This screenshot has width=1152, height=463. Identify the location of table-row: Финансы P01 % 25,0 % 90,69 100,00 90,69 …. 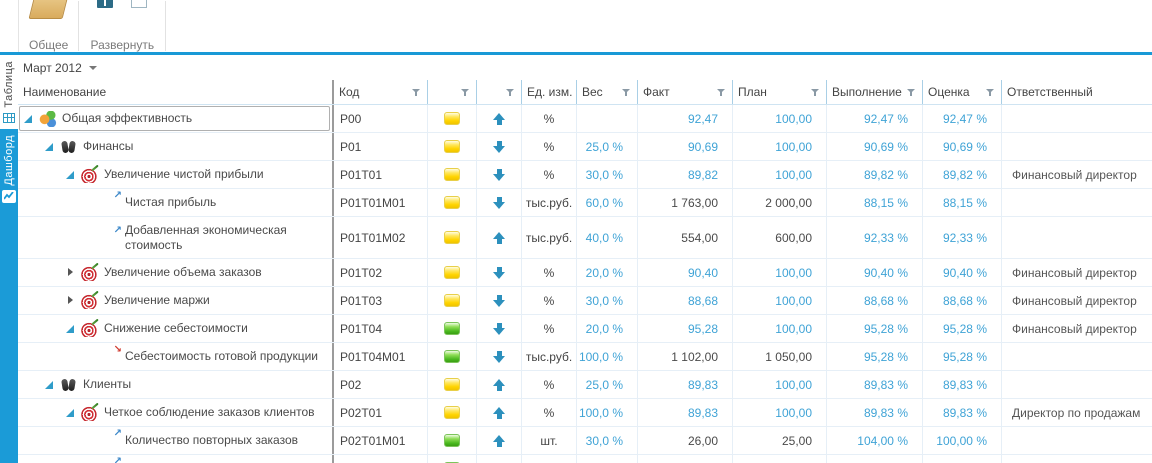
(585, 147).